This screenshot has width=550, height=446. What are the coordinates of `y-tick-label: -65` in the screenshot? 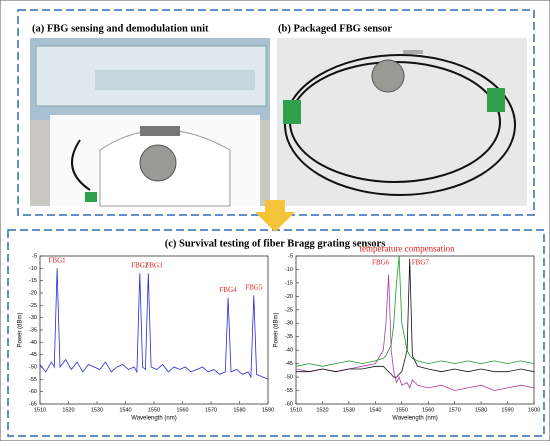 It's located at (33, 404).